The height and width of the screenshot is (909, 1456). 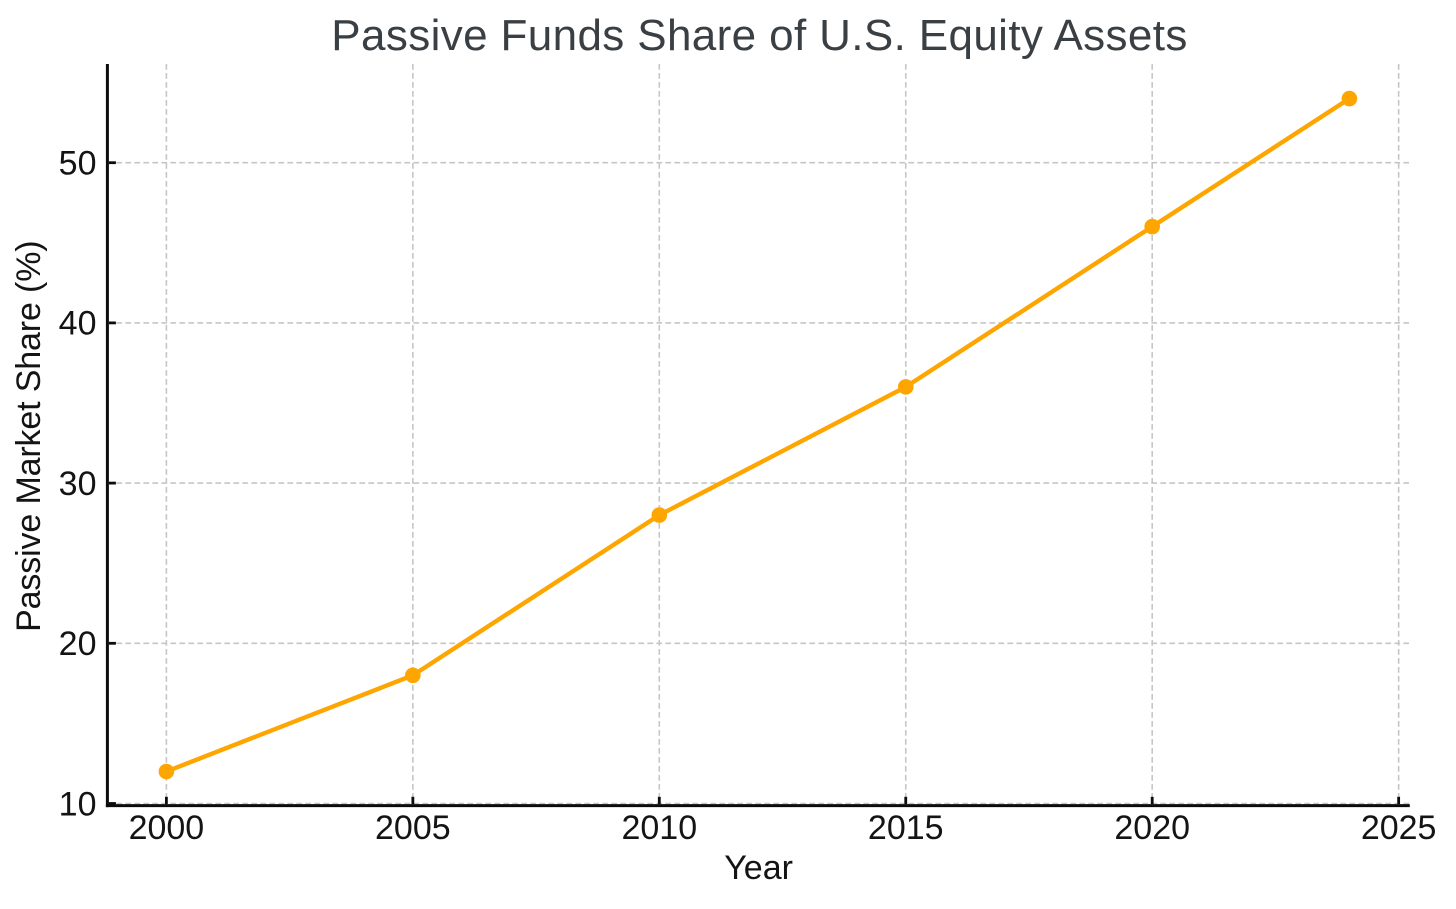 What do you see at coordinates (659, 828) in the screenshot?
I see `svg-text: 2010` at bounding box center [659, 828].